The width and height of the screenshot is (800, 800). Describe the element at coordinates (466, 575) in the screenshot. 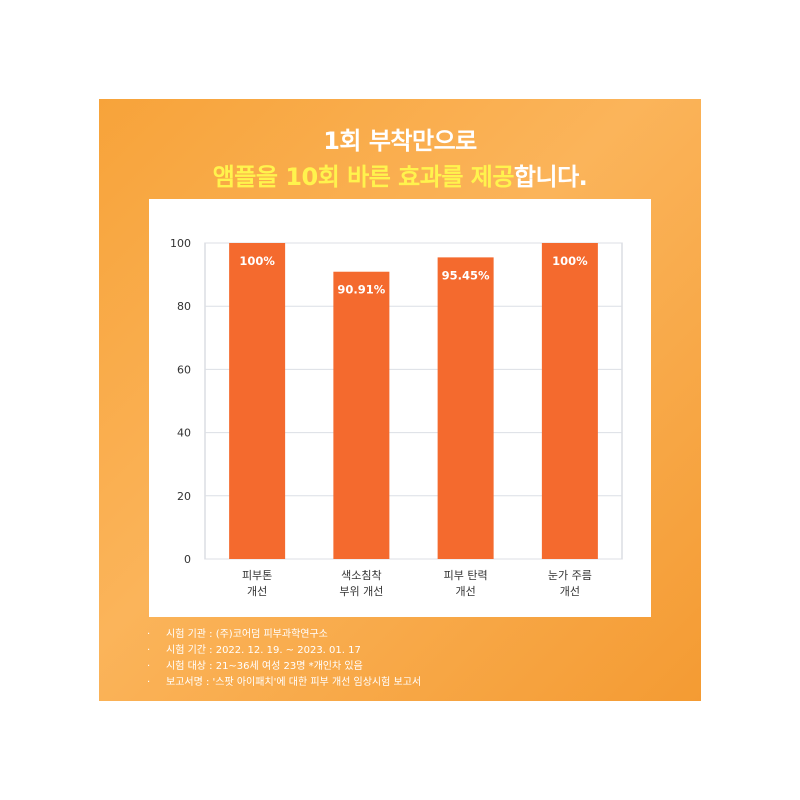

I see `x-tick-label: 피부 탄력` at that location.